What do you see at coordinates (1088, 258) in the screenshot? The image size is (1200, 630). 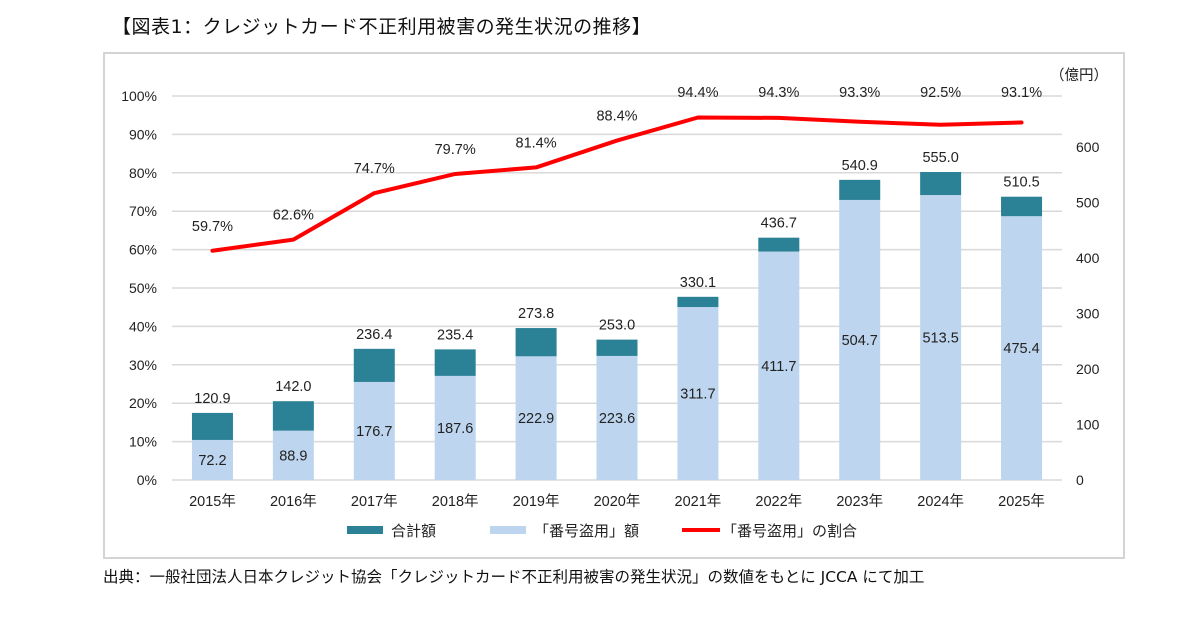 I see `right-tick-label: 400` at bounding box center [1088, 258].